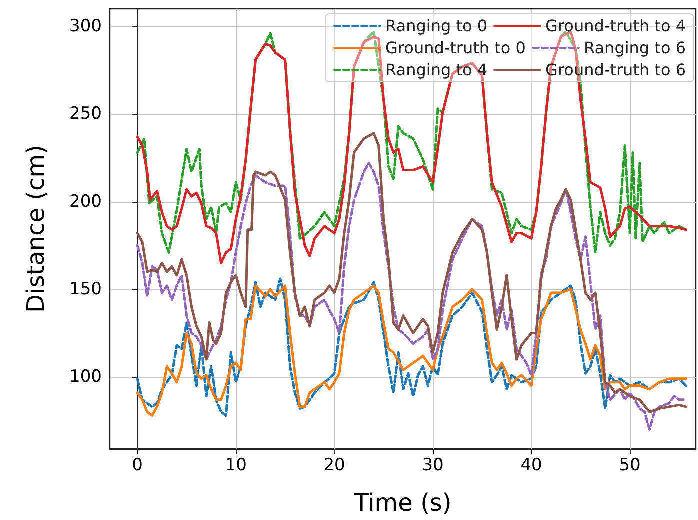  What do you see at coordinates (236, 466) in the screenshot?
I see `x-tick-label: 10` at bounding box center [236, 466].